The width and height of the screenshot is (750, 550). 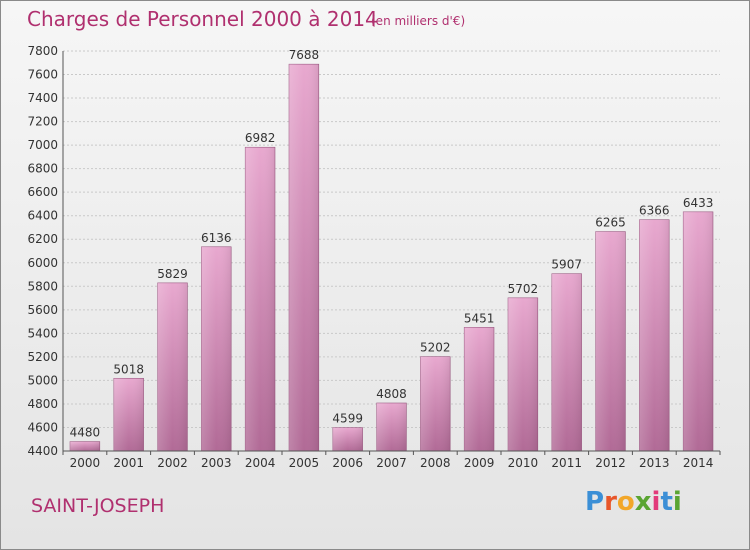 I want to click on y-tick-label: 7200, so click(x=42, y=122).